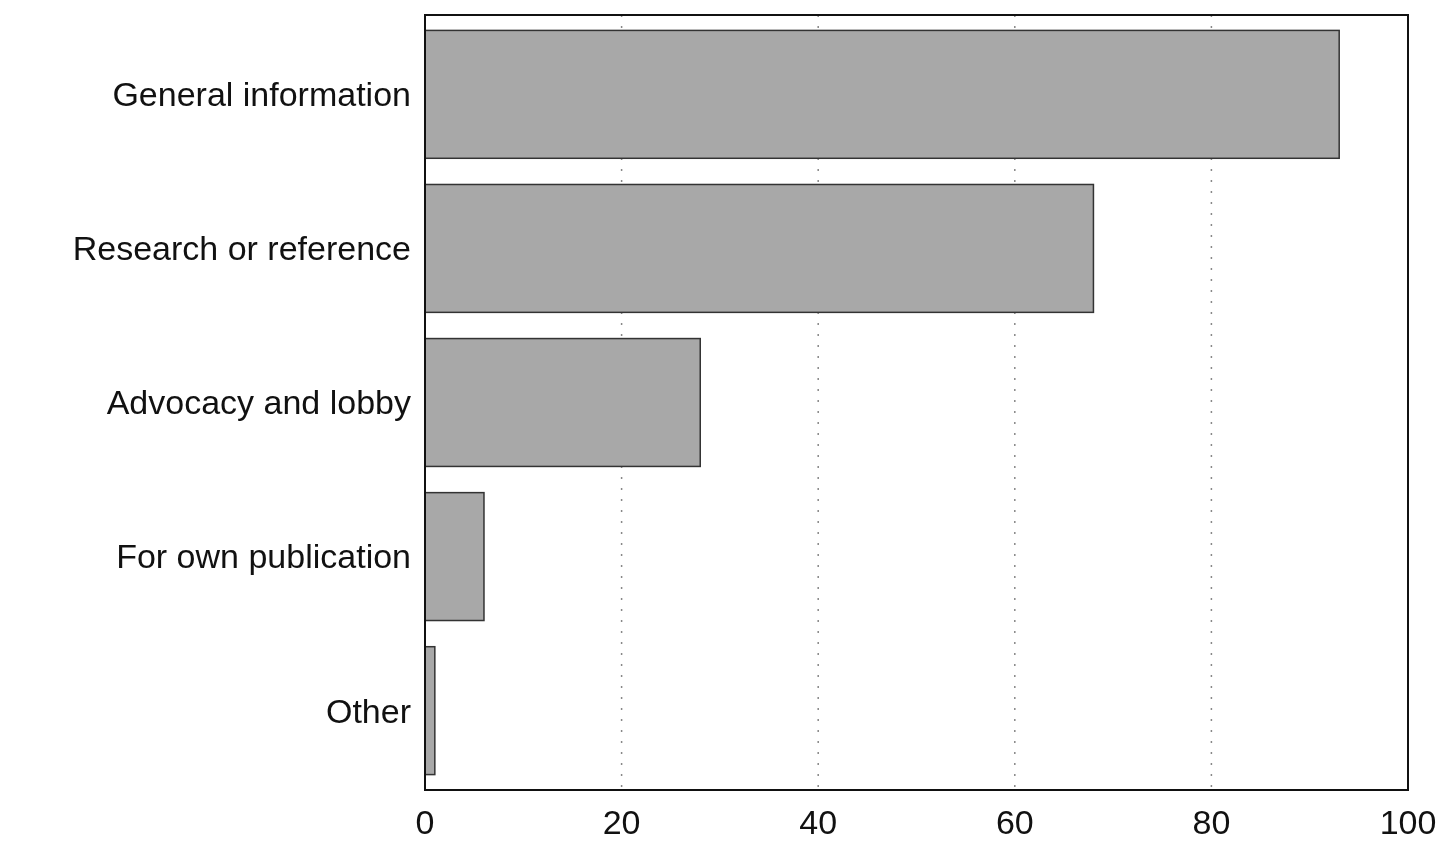 The height and width of the screenshot is (849, 1447). What do you see at coordinates (261, 94) in the screenshot?
I see `y-tick-label: General information` at bounding box center [261, 94].